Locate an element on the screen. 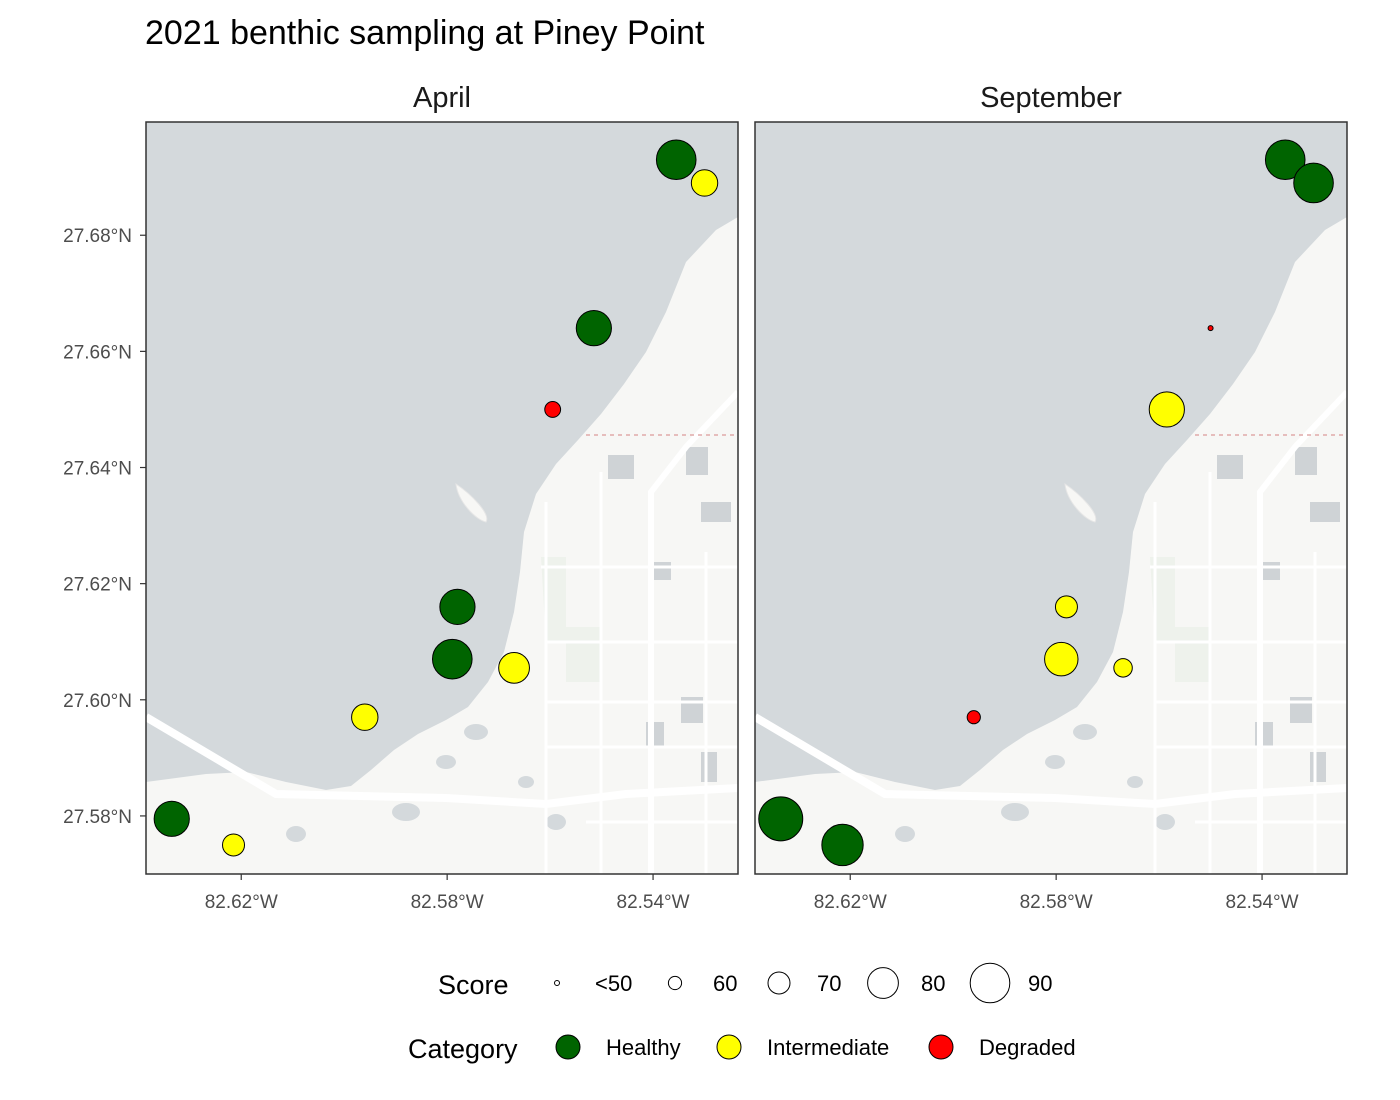 This screenshot has width=1400, height=1100. y-tick-label: 27.60°N is located at coordinates (97, 701).